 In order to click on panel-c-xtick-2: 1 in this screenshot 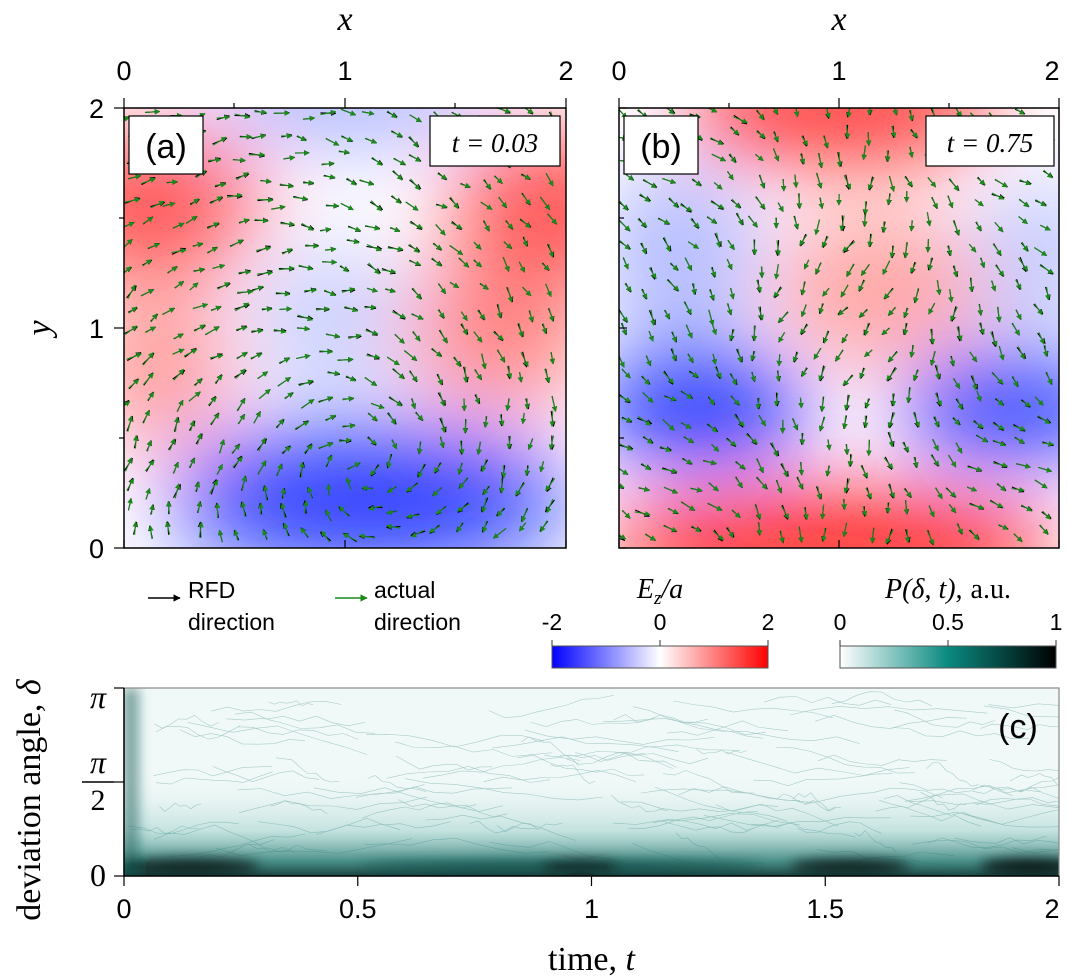, I will do `click(591, 909)`.